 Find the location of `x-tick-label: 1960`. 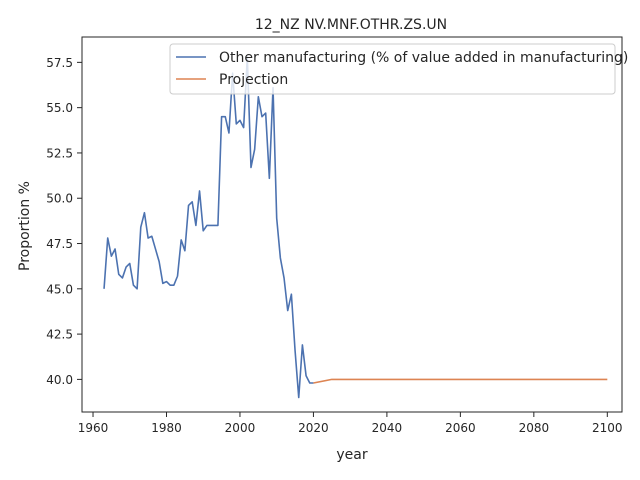

x-tick-label: 1960 is located at coordinates (93, 428).